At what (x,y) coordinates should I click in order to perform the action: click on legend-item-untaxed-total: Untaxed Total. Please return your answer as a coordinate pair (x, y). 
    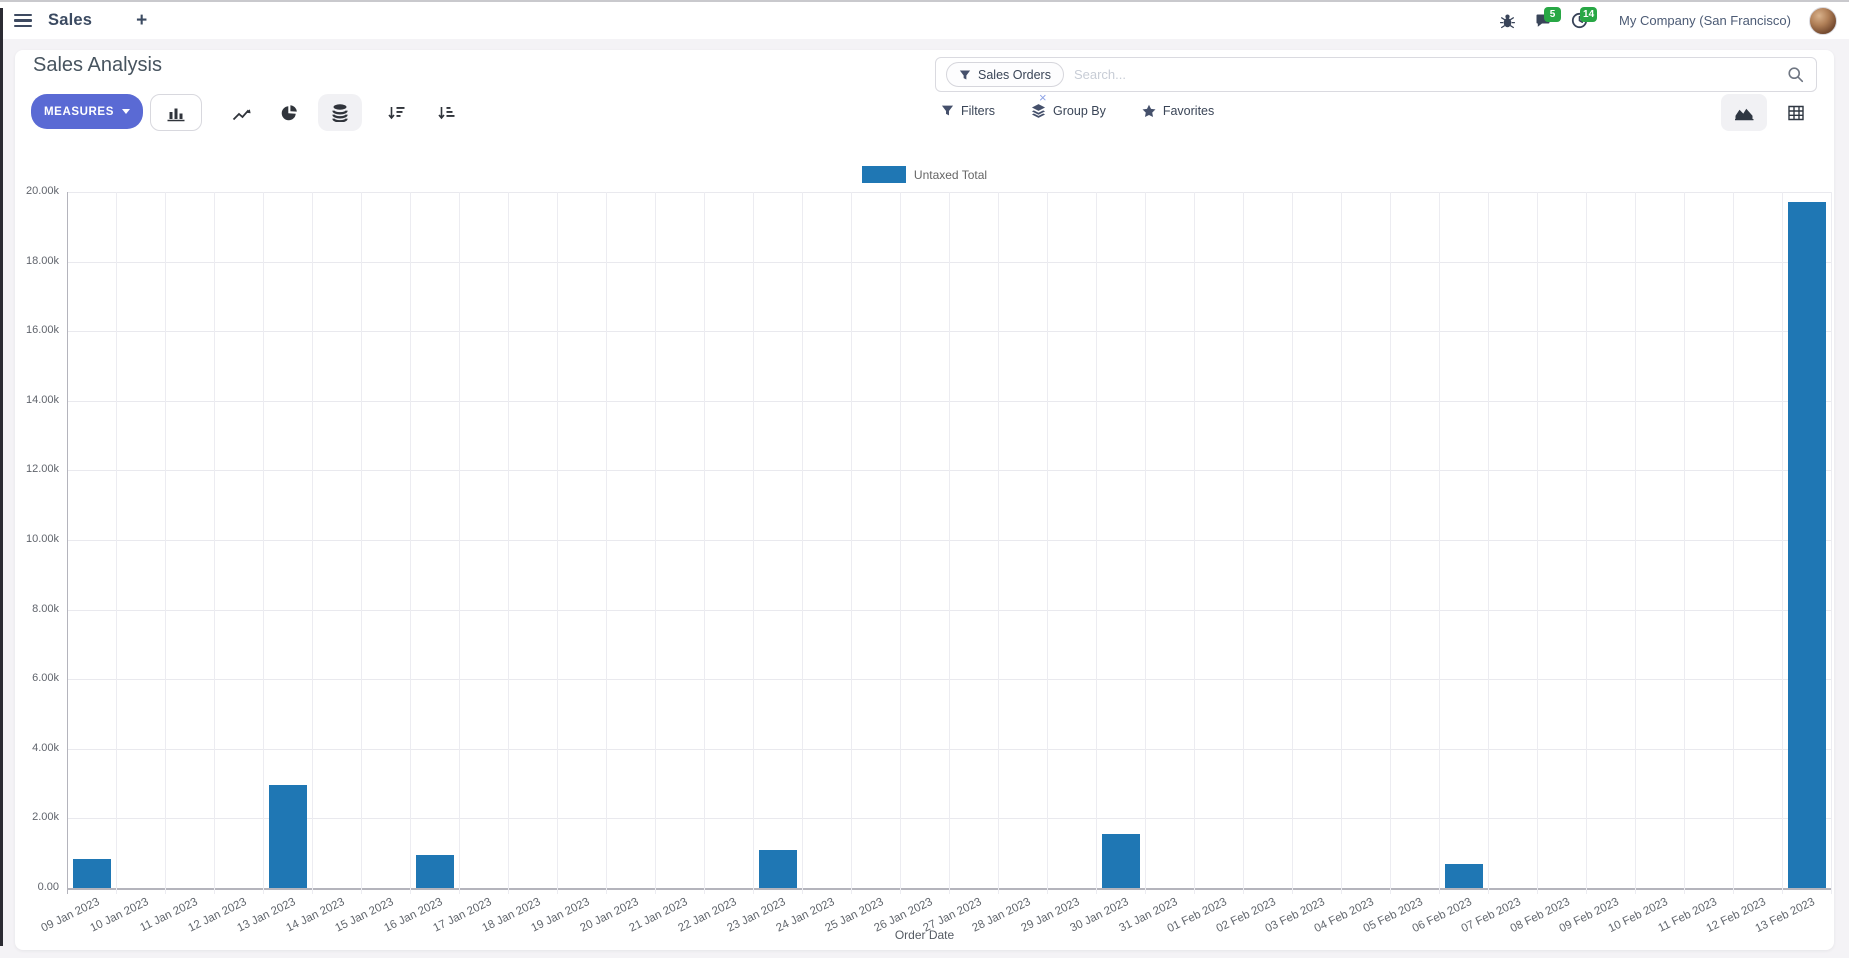
    Looking at the image, I should click on (924, 174).